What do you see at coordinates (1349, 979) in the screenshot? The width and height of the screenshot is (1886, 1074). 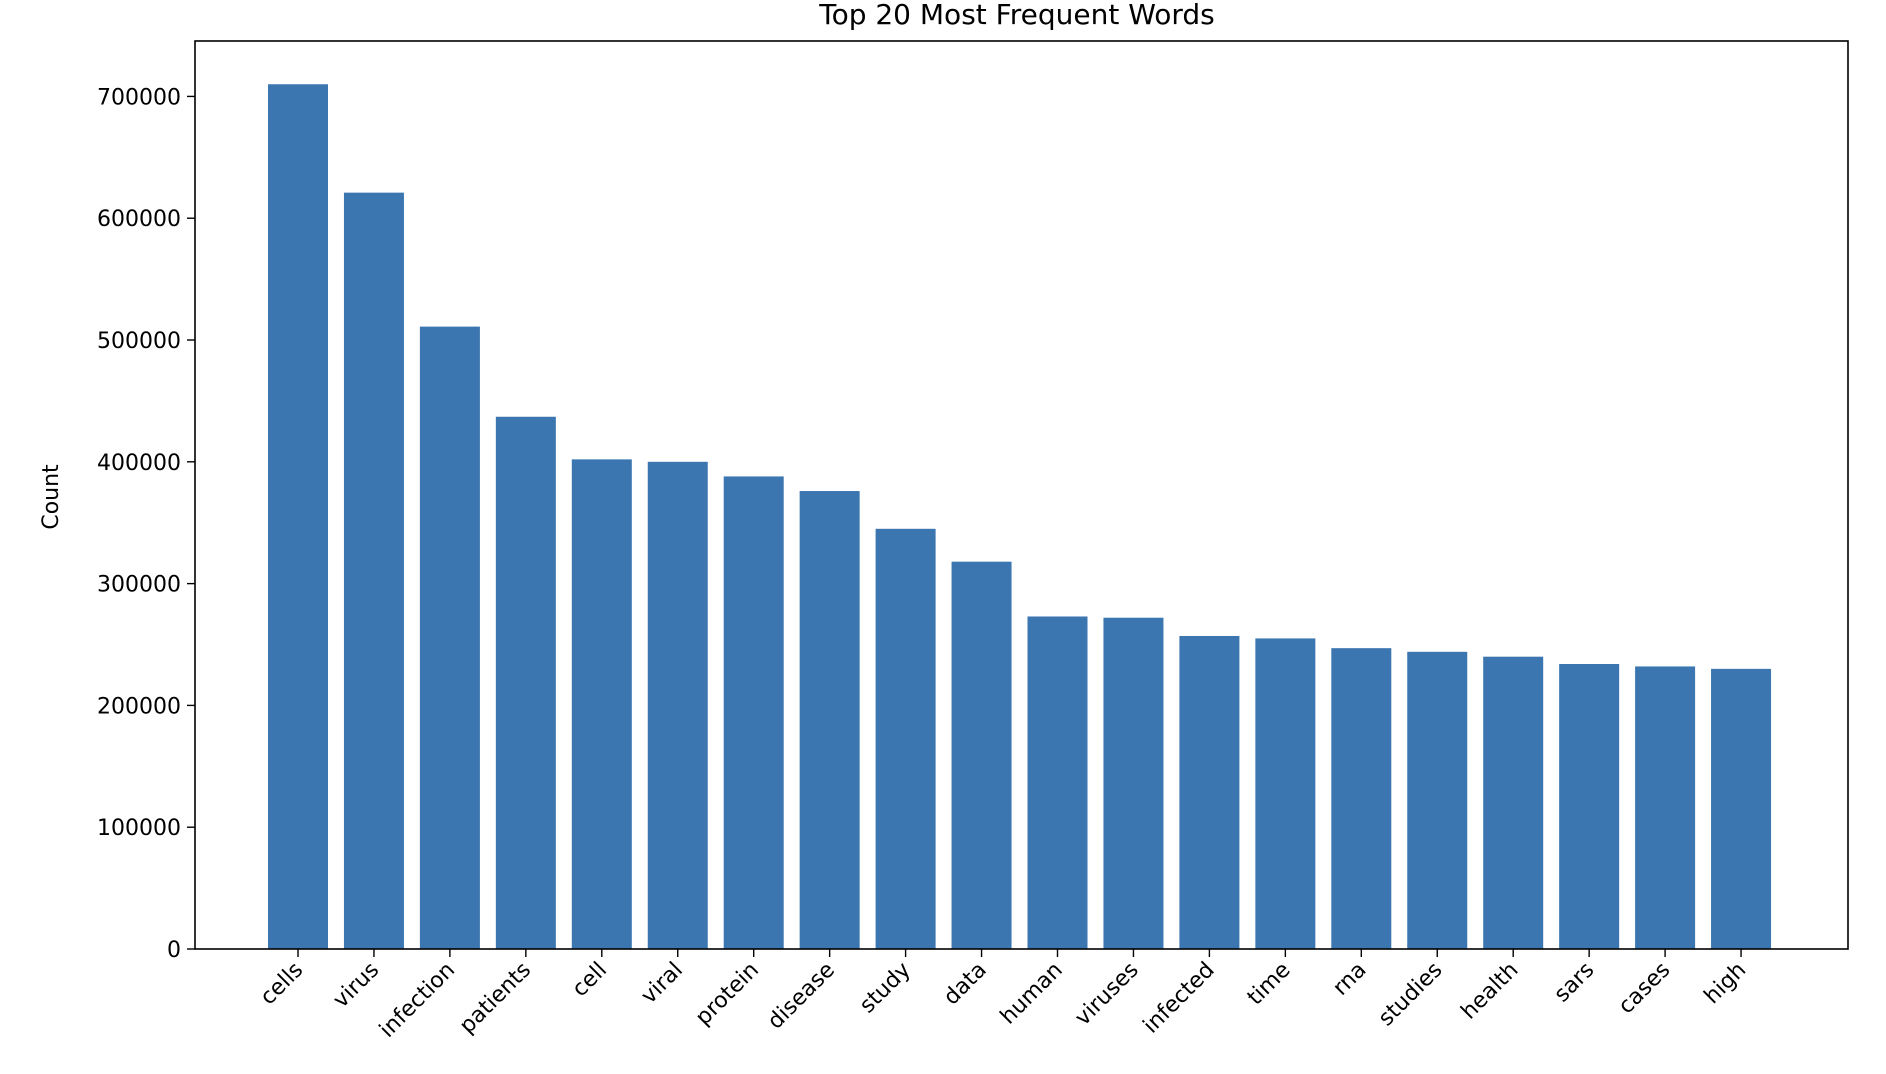 I see `x-tick-label: rna` at bounding box center [1349, 979].